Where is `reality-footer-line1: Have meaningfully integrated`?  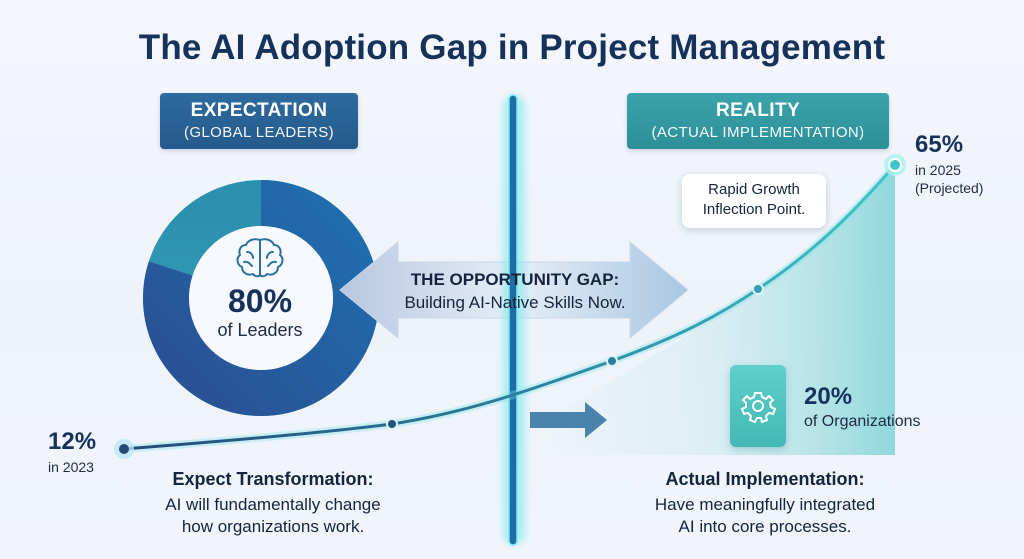 reality-footer-line1: Have meaningfully integrated is located at coordinates (765, 504).